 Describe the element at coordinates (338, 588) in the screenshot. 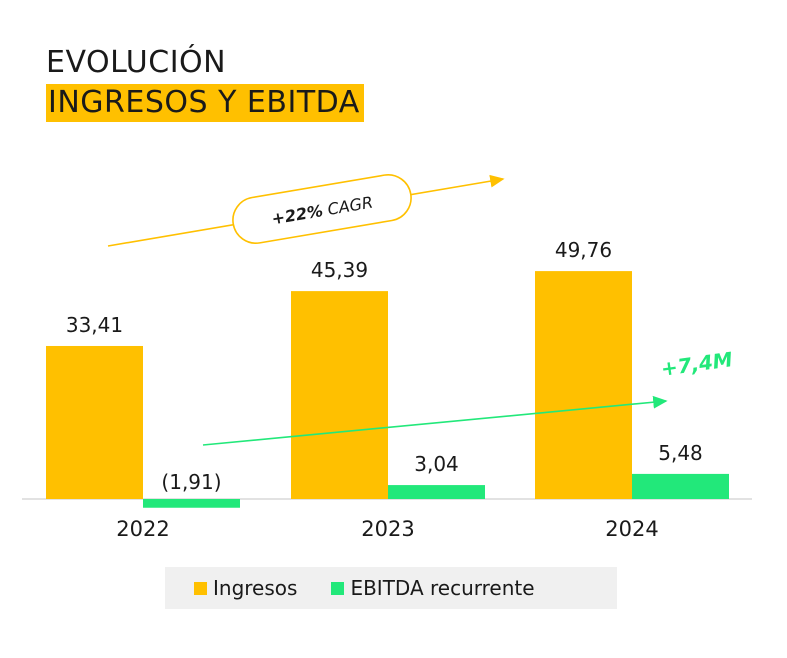

I see `legend-swatch-ebitda` at that location.